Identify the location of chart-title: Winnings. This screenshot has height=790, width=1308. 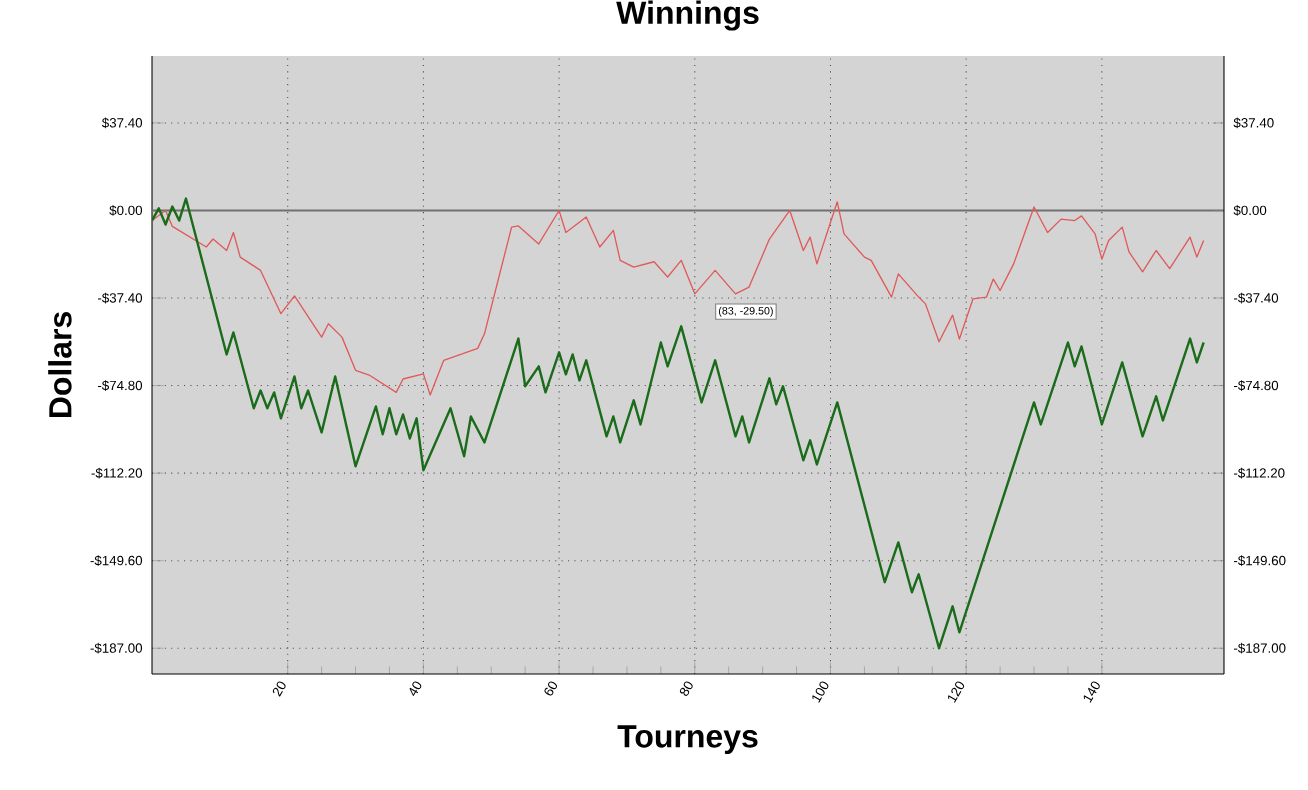
(687, 15).